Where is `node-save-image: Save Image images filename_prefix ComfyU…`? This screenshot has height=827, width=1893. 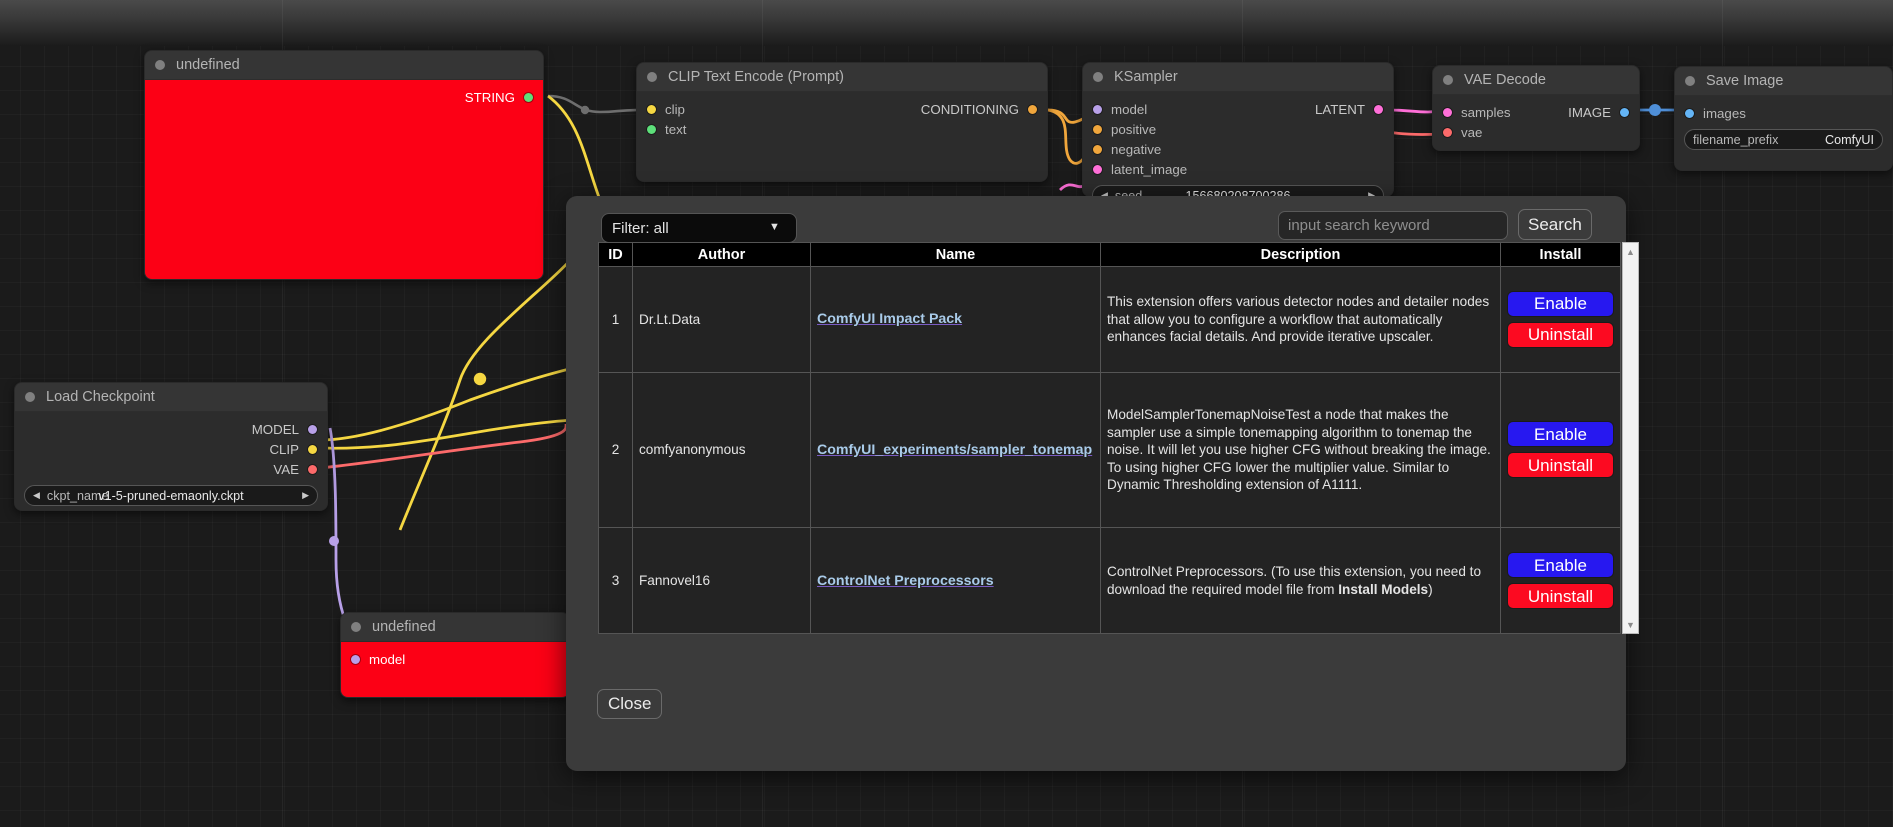 node-save-image: Save Image images filename_prefix ComfyU… is located at coordinates (1783, 118).